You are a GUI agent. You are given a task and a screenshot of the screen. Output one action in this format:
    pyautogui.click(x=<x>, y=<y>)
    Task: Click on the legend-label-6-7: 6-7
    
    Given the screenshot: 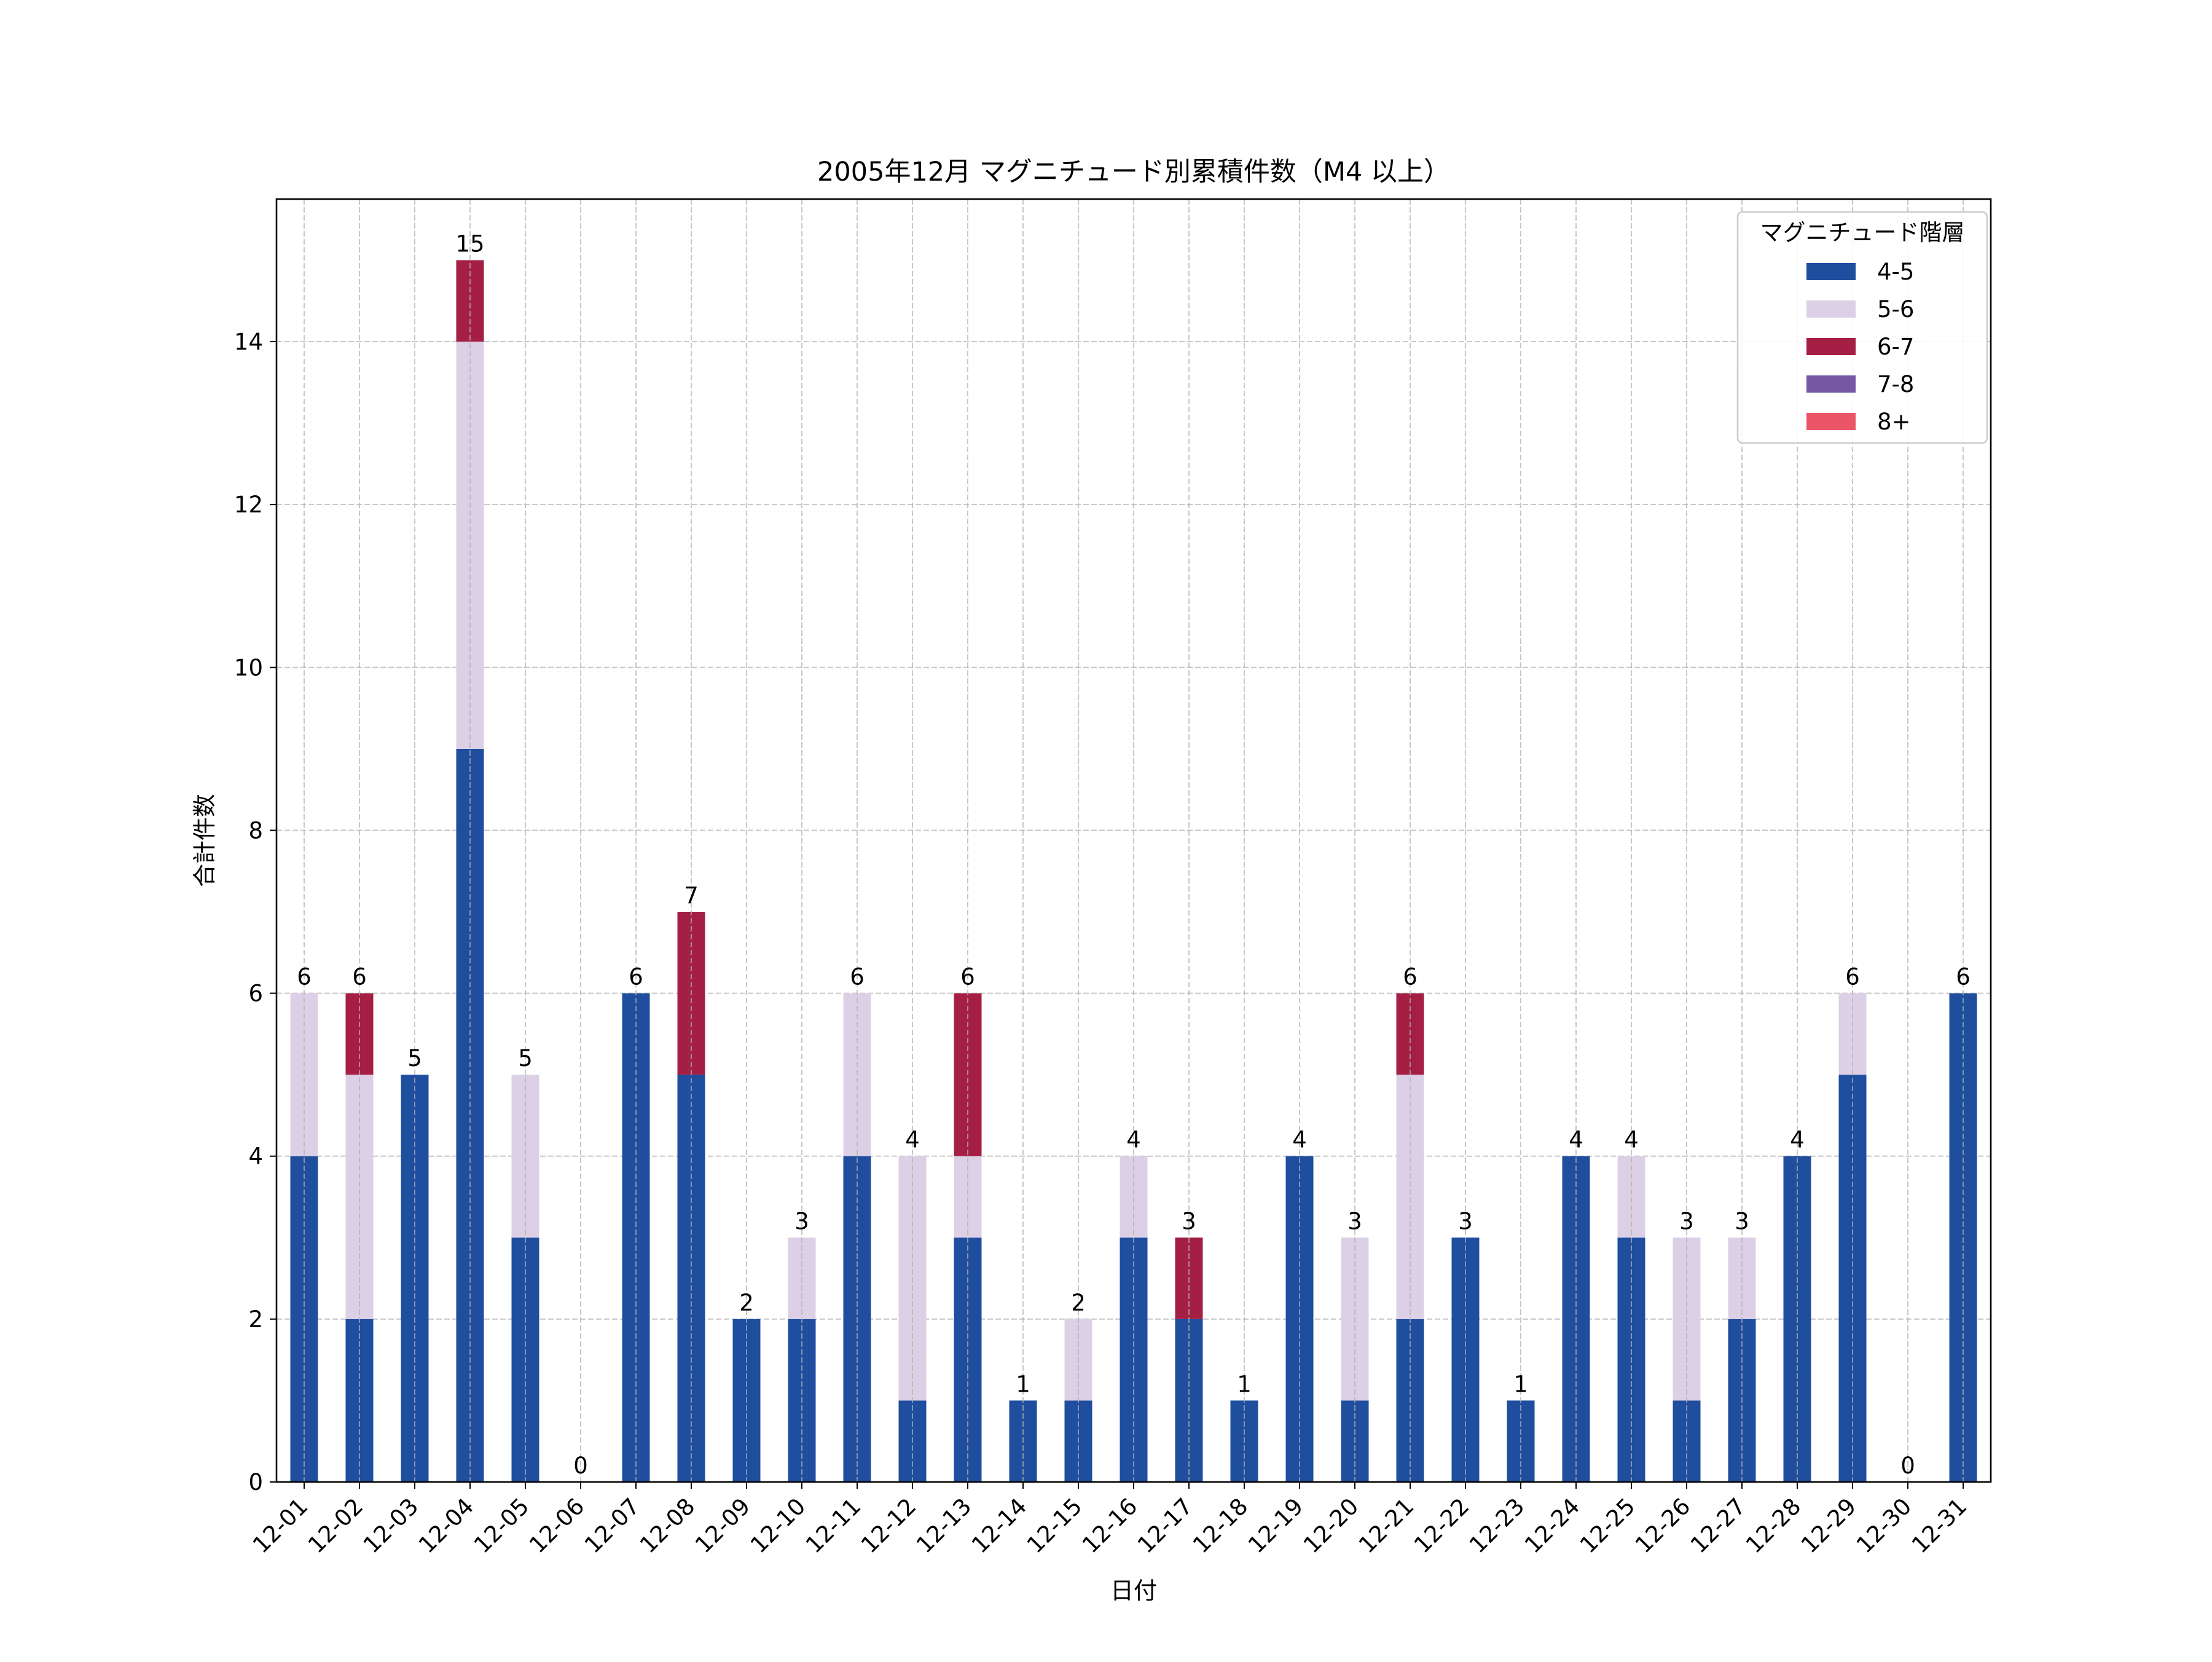 What is the action you would take?
    pyautogui.click(x=1895, y=347)
    